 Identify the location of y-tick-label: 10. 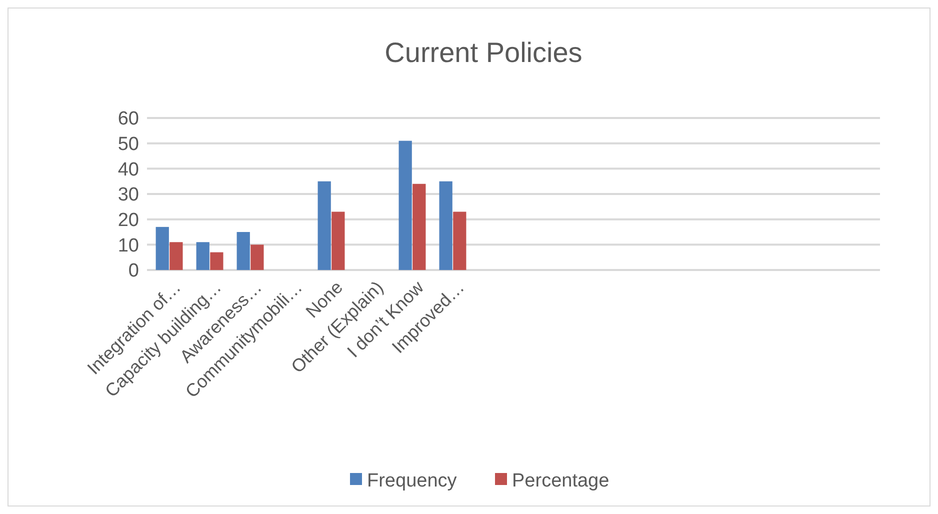
(128, 245).